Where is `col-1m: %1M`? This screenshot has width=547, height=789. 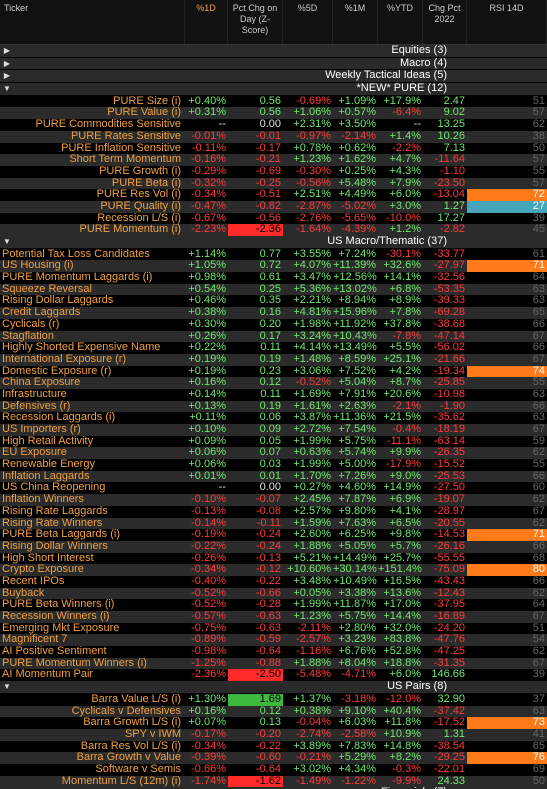
col-1m: %1M is located at coordinates (355, 22).